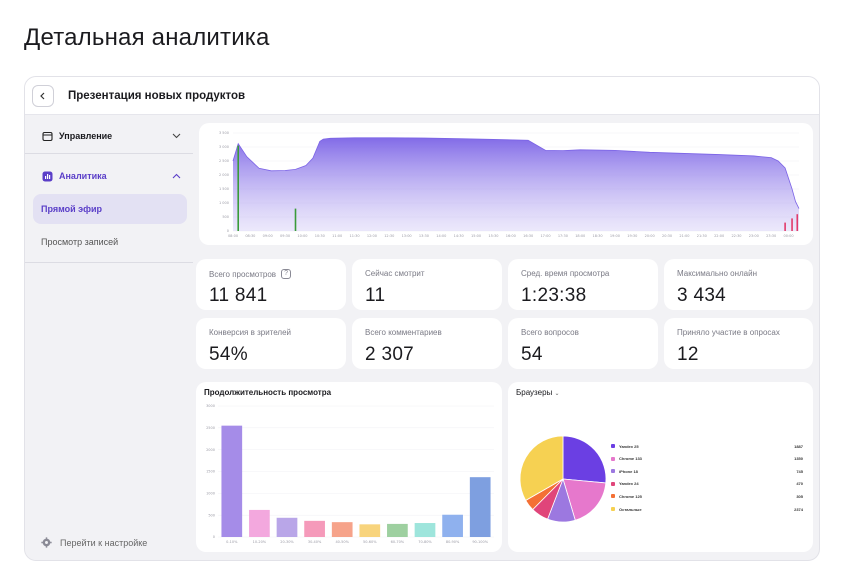 The height and width of the screenshot is (585, 844). What do you see at coordinates (157, 95) in the screenshot?
I see `presentation-title: Презентация новых продуктов` at bounding box center [157, 95].